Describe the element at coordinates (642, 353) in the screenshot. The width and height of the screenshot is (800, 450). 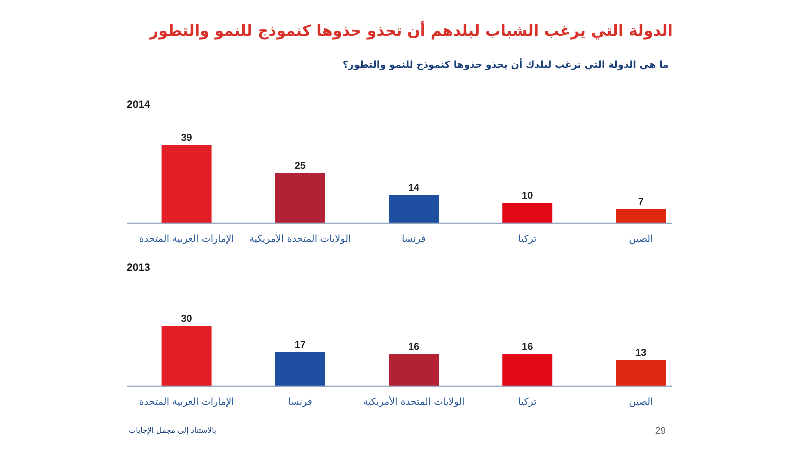
I see `data-label: 13` at that location.